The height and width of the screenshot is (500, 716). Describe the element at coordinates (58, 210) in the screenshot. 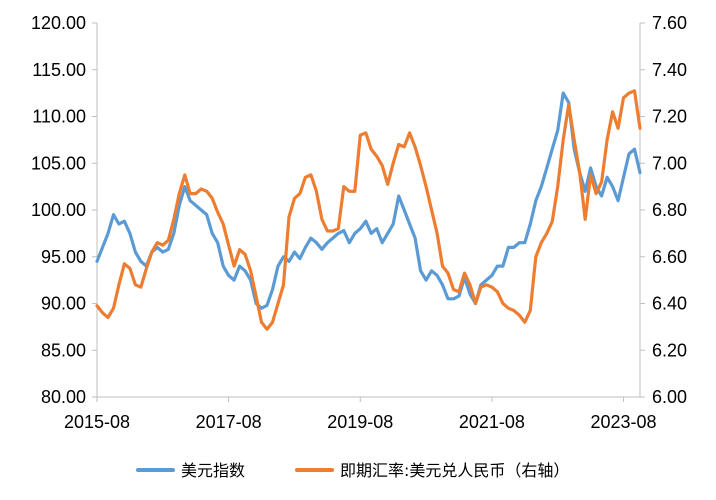

I see `y-left-tick-label: 100.00` at that location.